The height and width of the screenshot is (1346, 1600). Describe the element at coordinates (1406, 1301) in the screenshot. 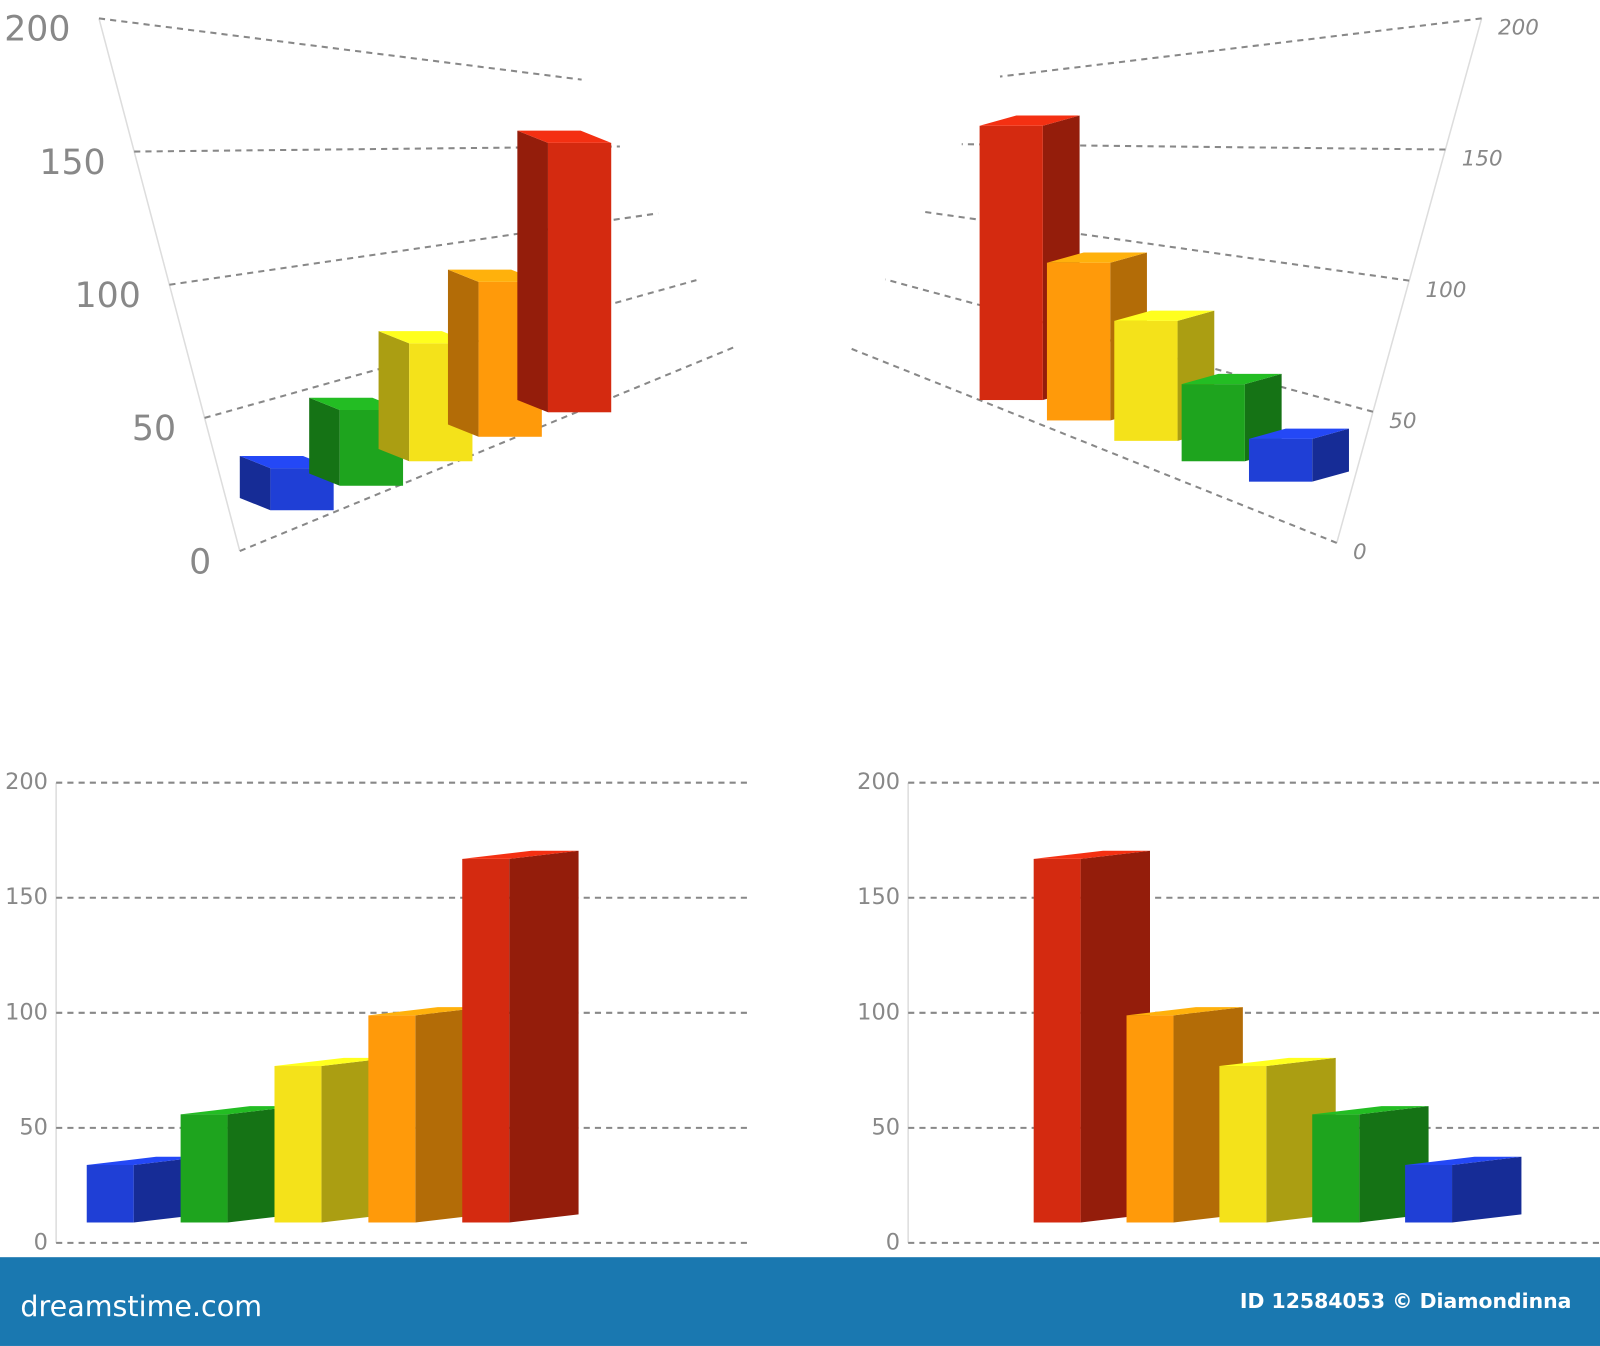

I see `footer-credit: ID 12584053 © Diamondinna` at that location.